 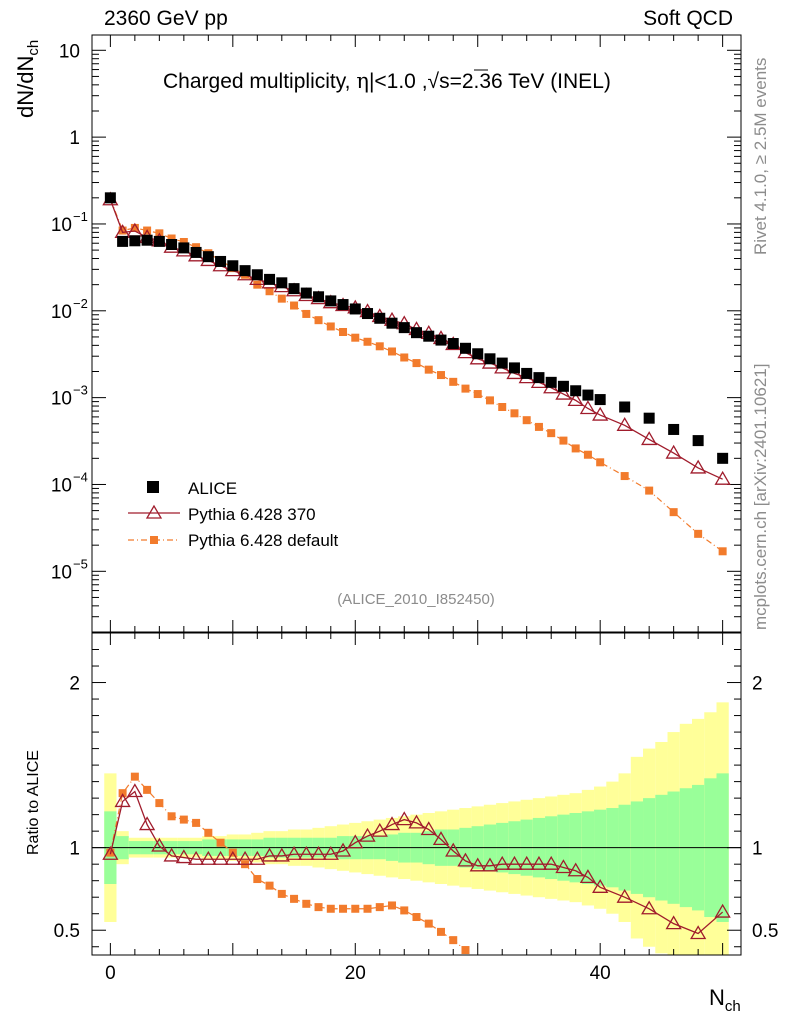 I want to click on analysis-id: (ALICE_2010_I852450), so click(x=416, y=599).